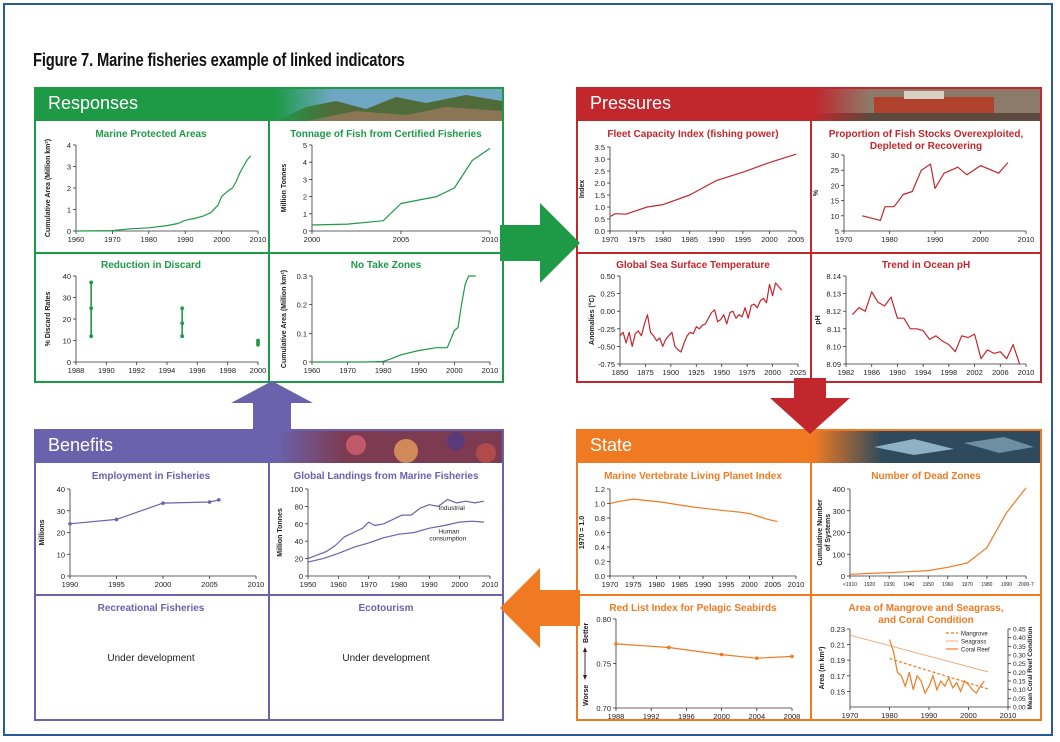  Describe the element at coordinates (76, 370) in the screenshot. I see `x-tick-label: 1988` at that location.